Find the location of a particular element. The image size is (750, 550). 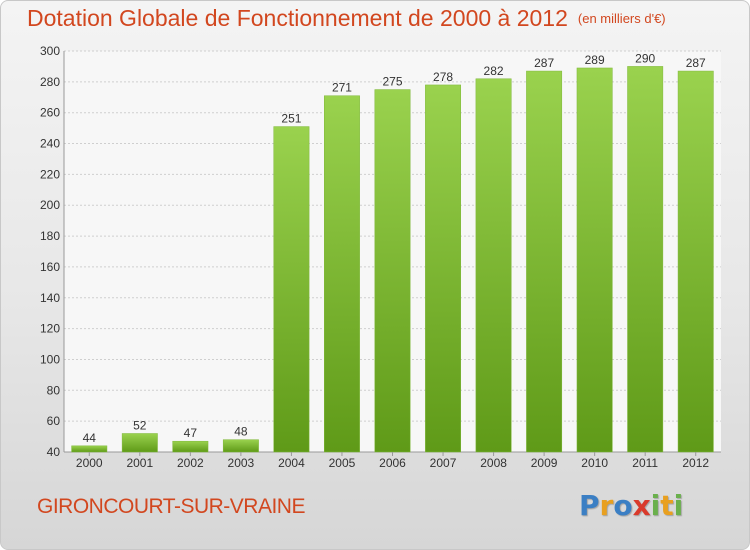

x-tick-label: 2011 is located at coordinates (645, 463).